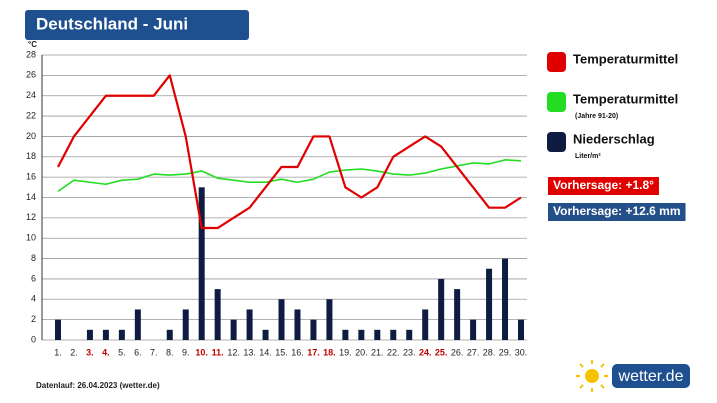 The height and width of the screenshot is (403, 717). Describe the element at coordinates (233, 352) in the screenshot. I see `x-tick-label: 12.` at that location.